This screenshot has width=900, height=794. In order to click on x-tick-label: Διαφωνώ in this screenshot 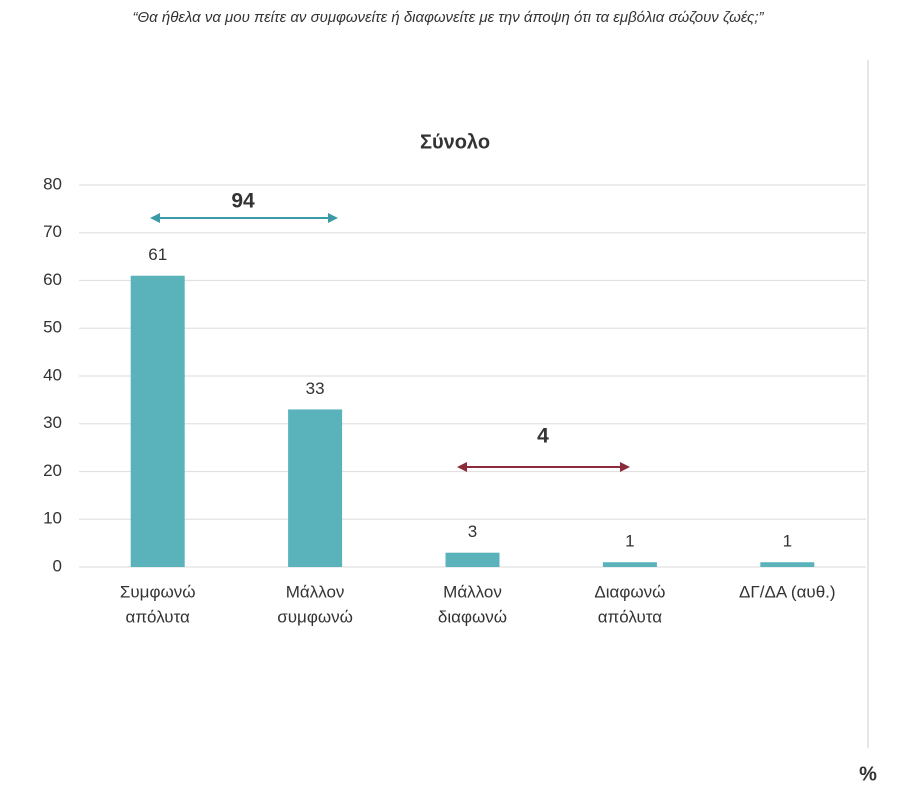, I will do `click(629, 591)`.